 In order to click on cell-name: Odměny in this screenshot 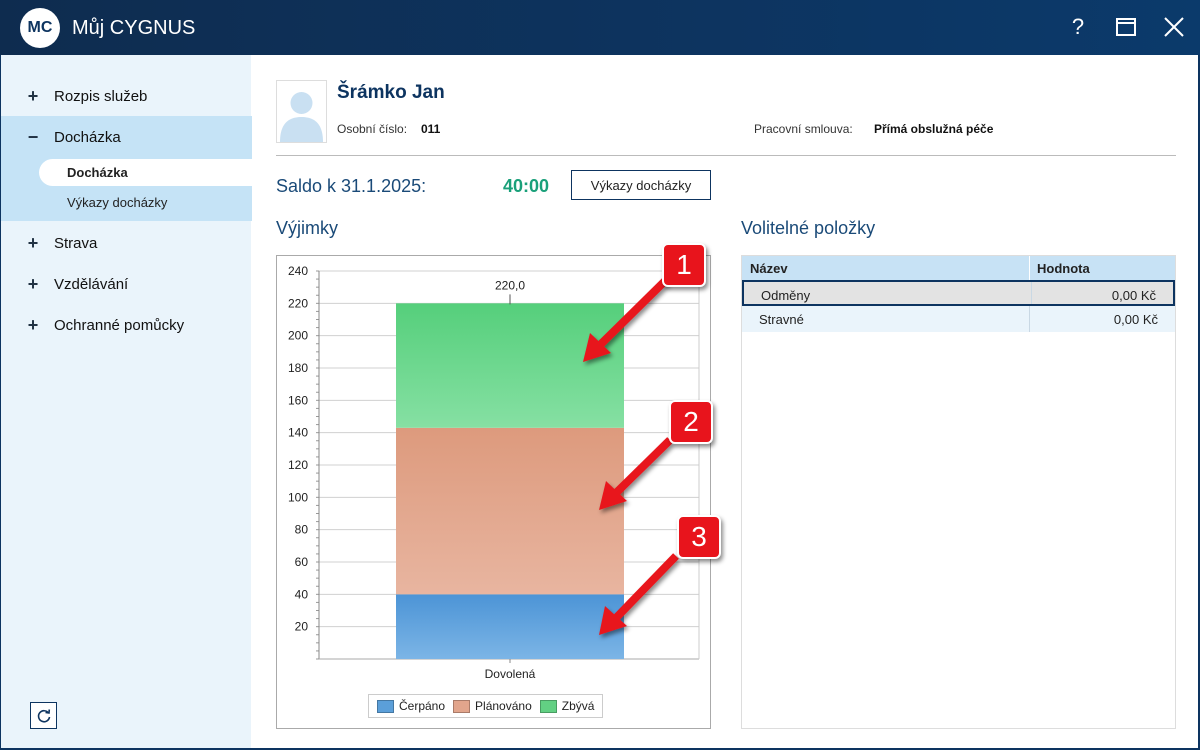, I will do `click(786, 295)`.